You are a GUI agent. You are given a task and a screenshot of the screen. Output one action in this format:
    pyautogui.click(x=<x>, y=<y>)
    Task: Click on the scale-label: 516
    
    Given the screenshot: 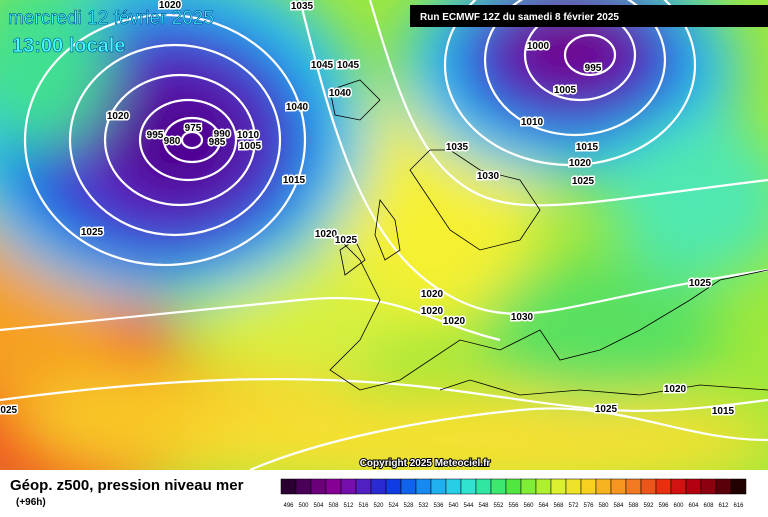 What is the action you would take?
    pyautogui.click(x=363, y=506)
    